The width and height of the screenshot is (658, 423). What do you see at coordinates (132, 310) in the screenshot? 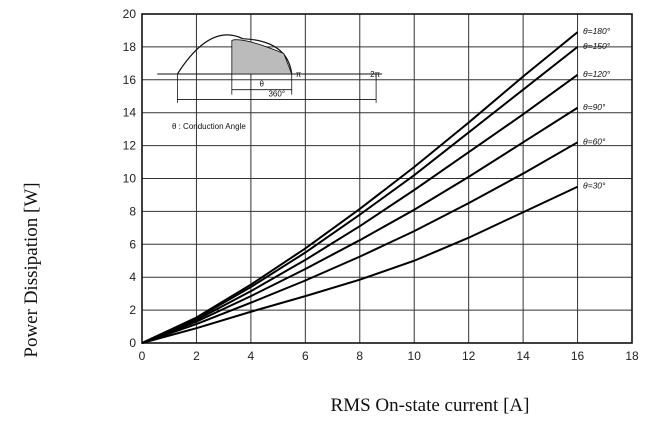
I see `y-tick-label-1: 2` at bounding box center [132, 310].